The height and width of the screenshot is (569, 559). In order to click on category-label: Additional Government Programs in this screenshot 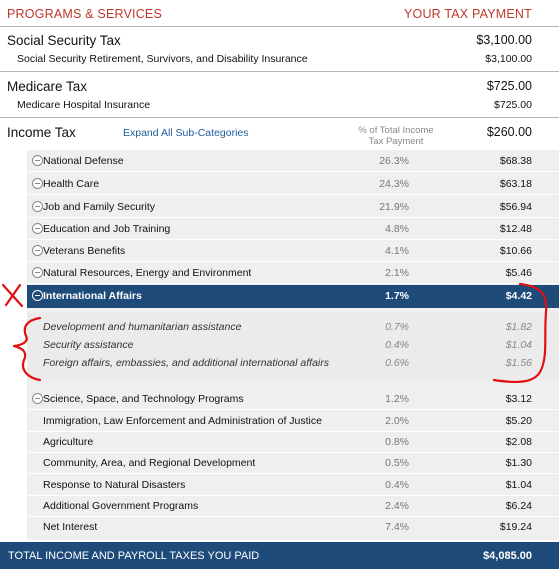, I will do `click(121, 506)`.